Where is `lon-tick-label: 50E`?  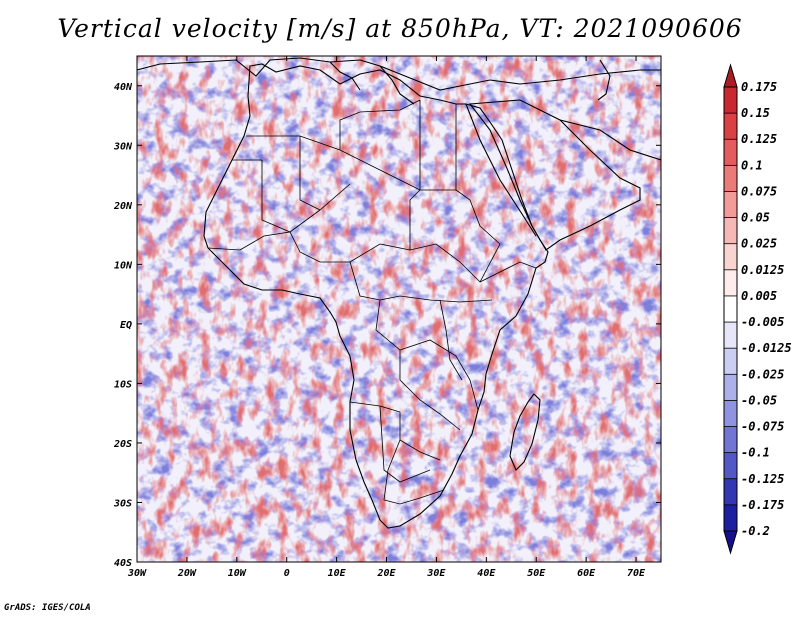 lon-tick-label: 50E is located at coordinates (536, 573).